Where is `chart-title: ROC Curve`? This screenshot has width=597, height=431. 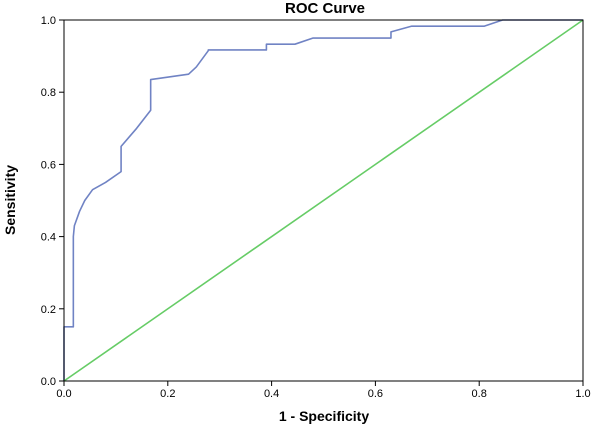 chart-title: ROC Curve is located at coordinates (325, 8).